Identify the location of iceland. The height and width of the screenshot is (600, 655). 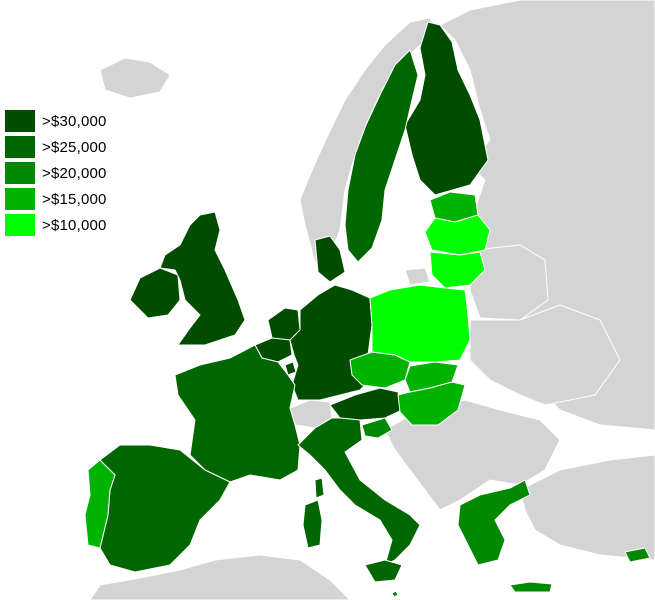
(135, 78).